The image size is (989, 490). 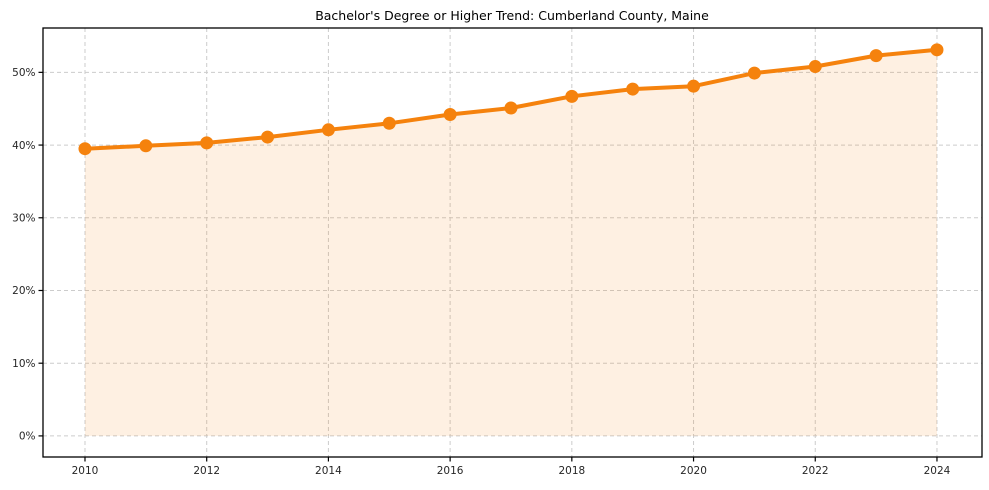 I want to click on data-point-2011, so click(x=146, y=146).